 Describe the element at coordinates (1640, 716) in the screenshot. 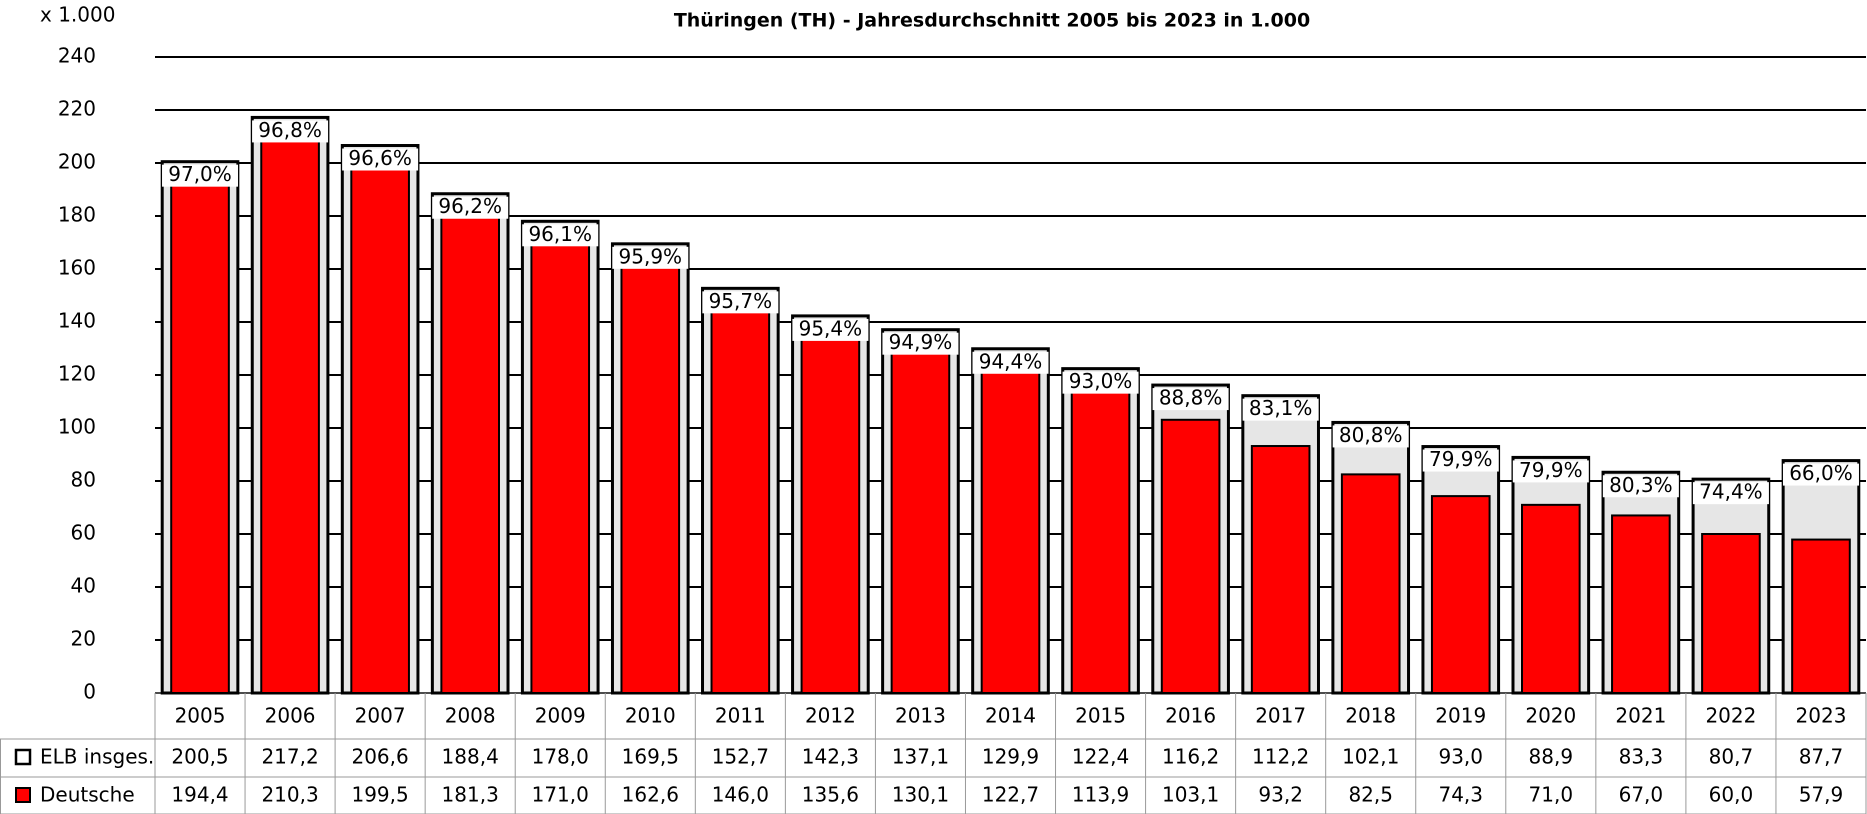

I see `x-tick-label: 2021` at that location.